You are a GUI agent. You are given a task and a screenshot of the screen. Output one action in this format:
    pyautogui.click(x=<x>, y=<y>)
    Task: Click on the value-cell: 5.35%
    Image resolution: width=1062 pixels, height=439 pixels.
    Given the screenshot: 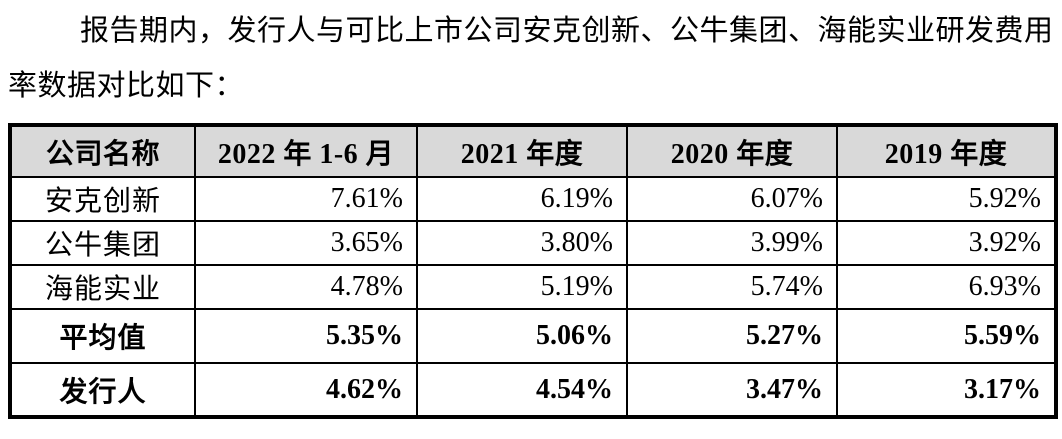 What is the action you would take?
    pyautogui.click(x=306, y=336)
    